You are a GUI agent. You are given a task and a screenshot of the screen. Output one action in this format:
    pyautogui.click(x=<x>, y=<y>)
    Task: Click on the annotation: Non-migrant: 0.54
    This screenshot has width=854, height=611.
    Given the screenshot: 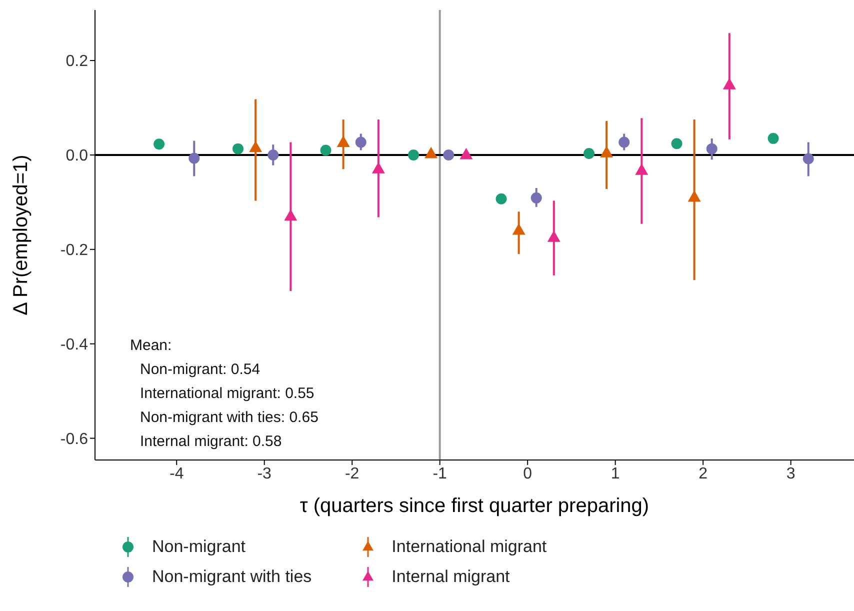 What is the action you would take?
    pyautogui.click(x=200, y=370)
    